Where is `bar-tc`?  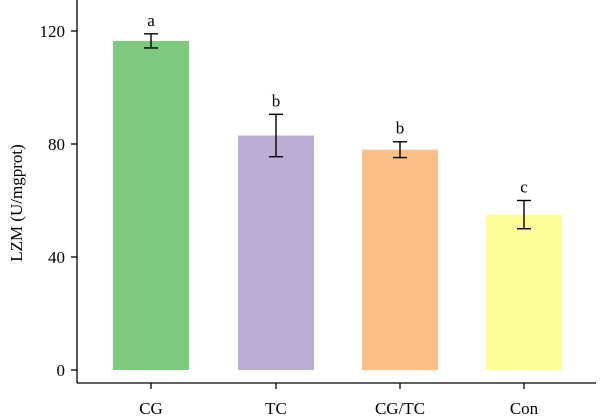 bar-tc is located at coordinates (276, 252).